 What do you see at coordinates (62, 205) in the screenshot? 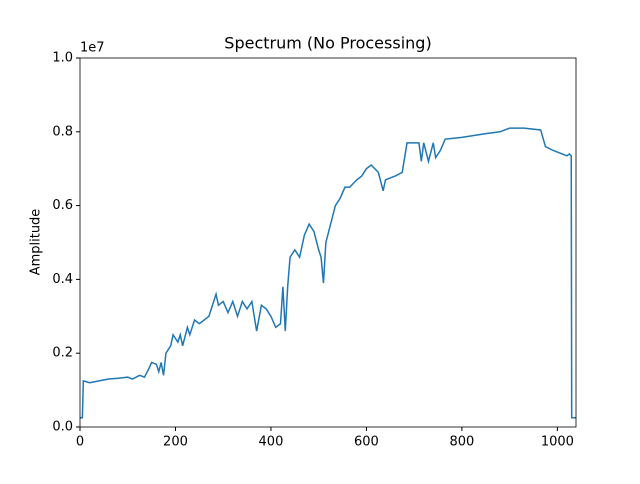
I see `y-tick-label: 0.6` at bounding box center [62, 205].